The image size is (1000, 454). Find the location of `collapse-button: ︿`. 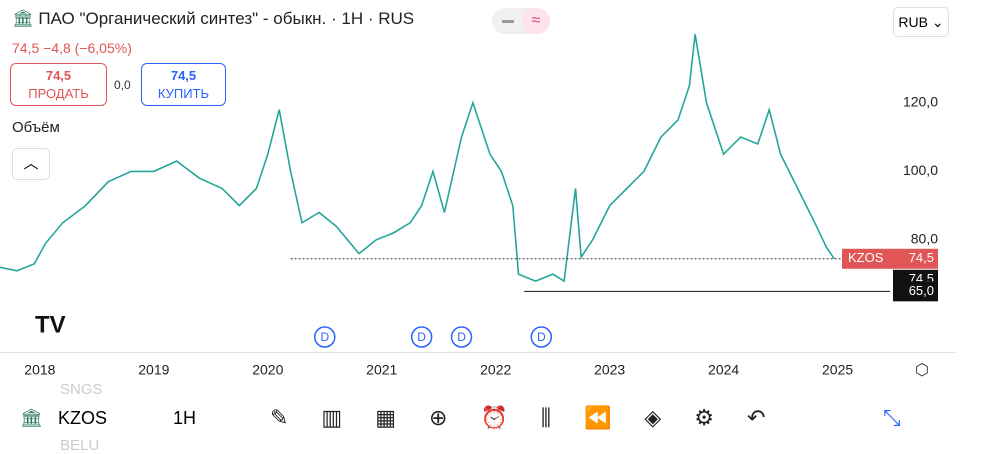

collapse-button: ︿ is located at coordinates (31, 164).